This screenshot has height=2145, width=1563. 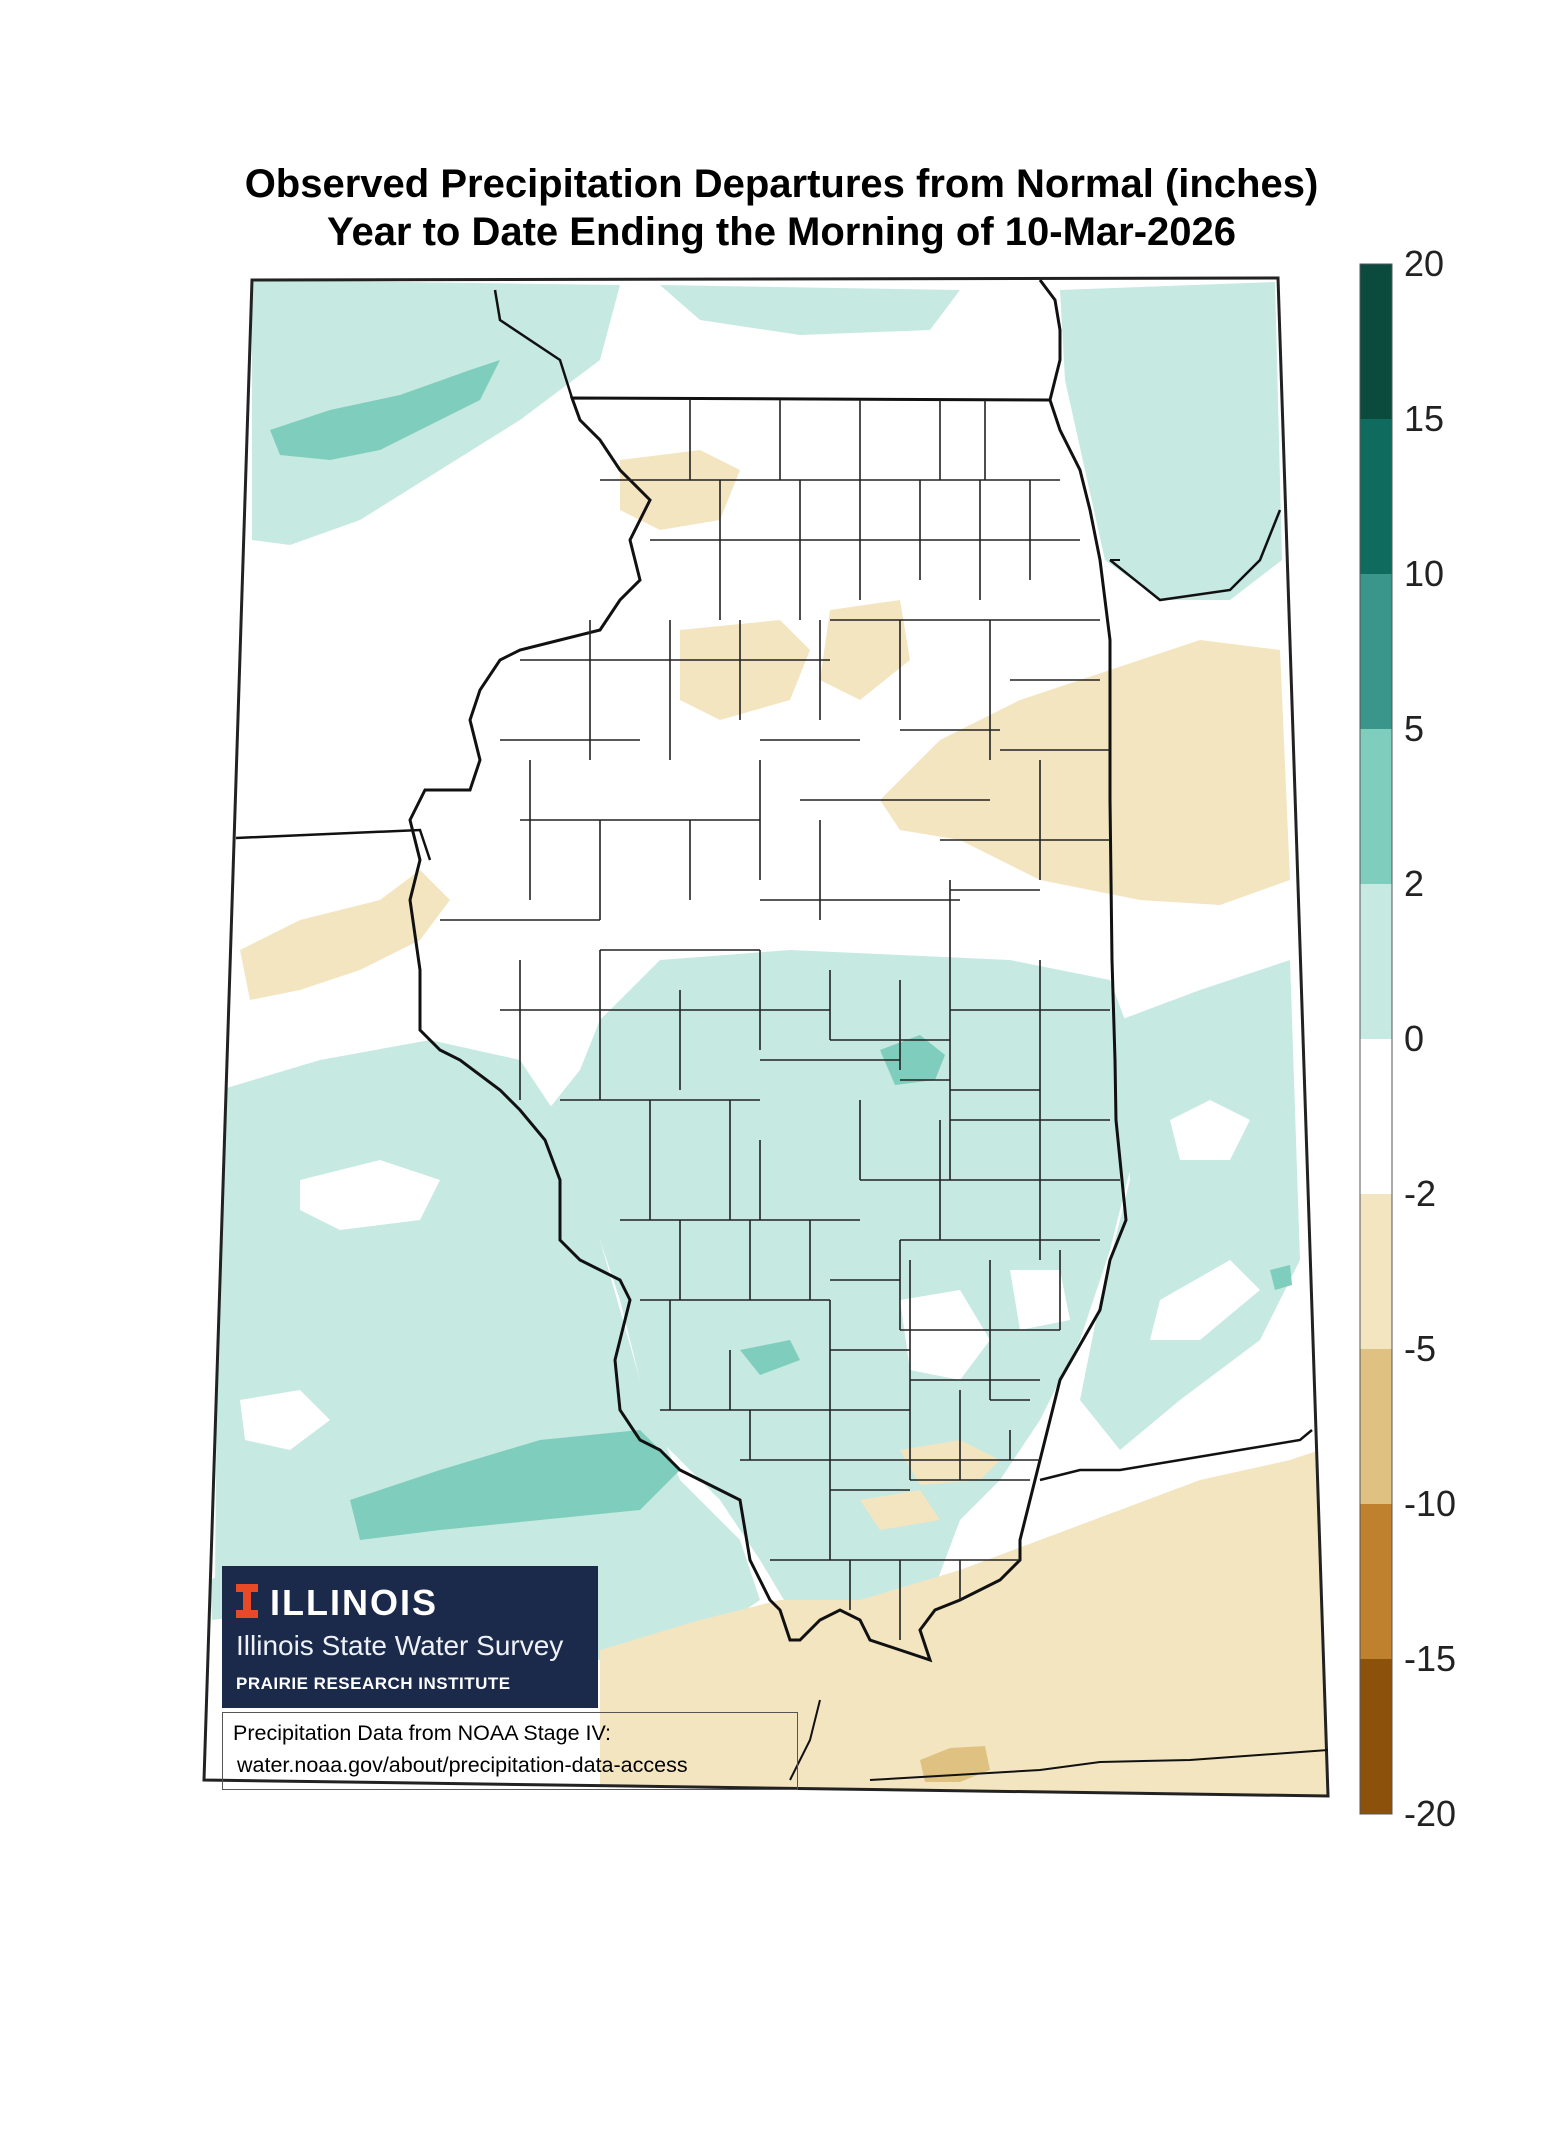 What do you see at coordinates (533, 344) in the screenshot?
I see `wisconsin-iowa-line` at bounding box center [533, 344].